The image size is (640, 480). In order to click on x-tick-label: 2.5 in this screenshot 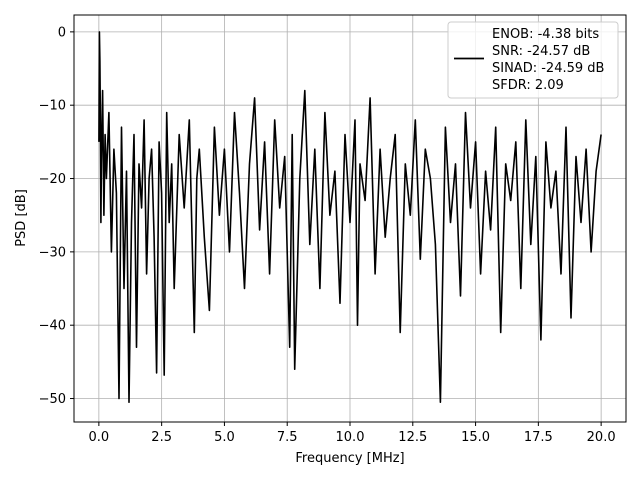, I will do `click(161, 437)`.